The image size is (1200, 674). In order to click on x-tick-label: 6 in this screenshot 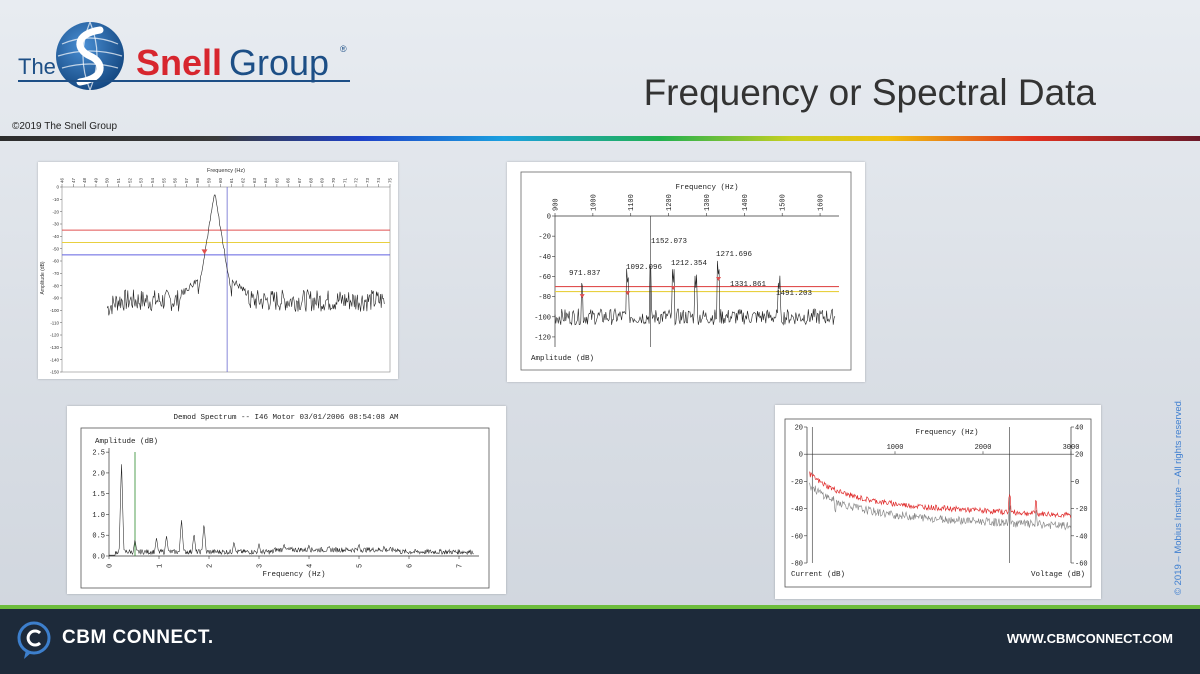, I will do `click(411, 566)`.